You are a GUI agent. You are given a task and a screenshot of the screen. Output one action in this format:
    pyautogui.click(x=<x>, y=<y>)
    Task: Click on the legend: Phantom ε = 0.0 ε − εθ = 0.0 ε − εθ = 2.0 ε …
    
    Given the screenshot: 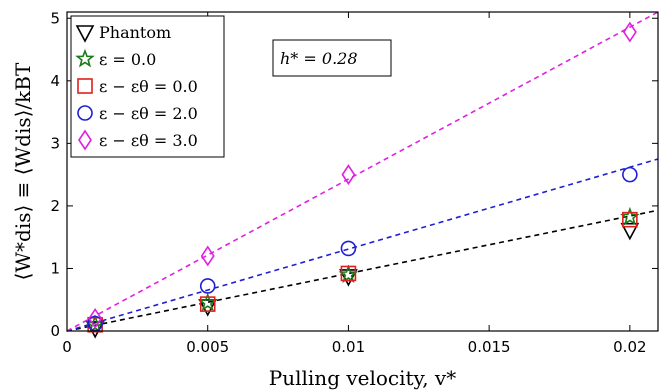 What is the action you would take?
    pyautogui.click(x=147, y=86)
    